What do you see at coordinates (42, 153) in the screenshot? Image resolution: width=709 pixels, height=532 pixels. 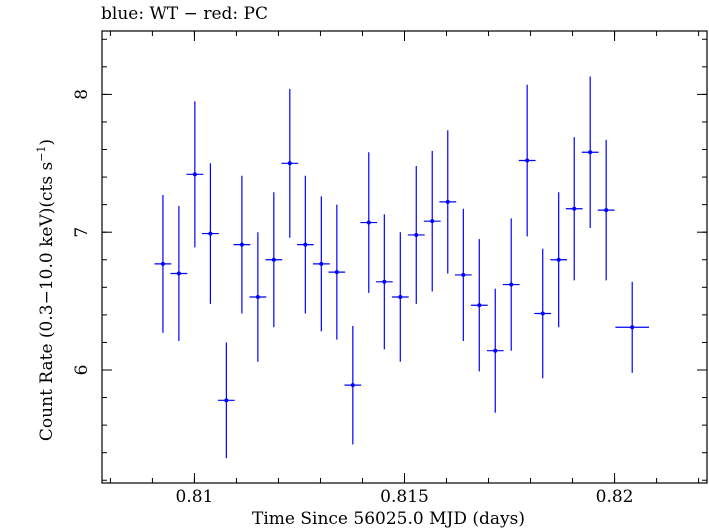 I see `y-axis-label-exponent: −1` at bounding box center [42, 153].